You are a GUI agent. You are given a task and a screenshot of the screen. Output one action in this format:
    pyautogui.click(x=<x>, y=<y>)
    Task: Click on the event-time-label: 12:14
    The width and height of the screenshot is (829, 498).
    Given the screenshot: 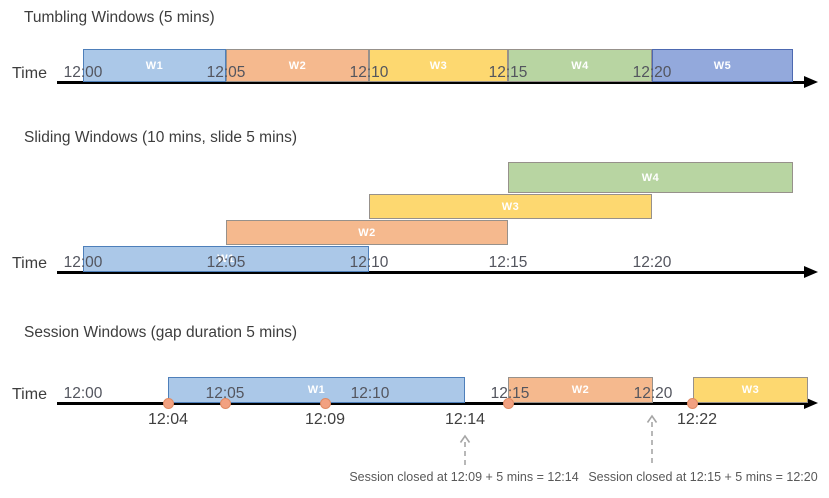 What is the action you would take?
    pyautogui.click(x=465, y=419)
    